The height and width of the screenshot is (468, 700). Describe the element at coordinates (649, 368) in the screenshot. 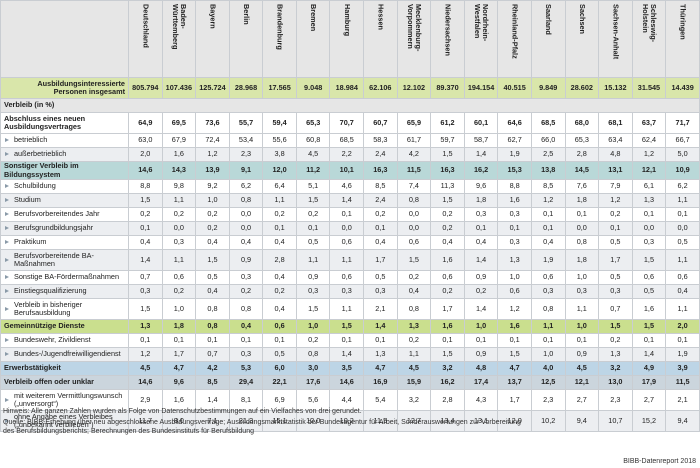

I see `cell: 4,9` at that location.